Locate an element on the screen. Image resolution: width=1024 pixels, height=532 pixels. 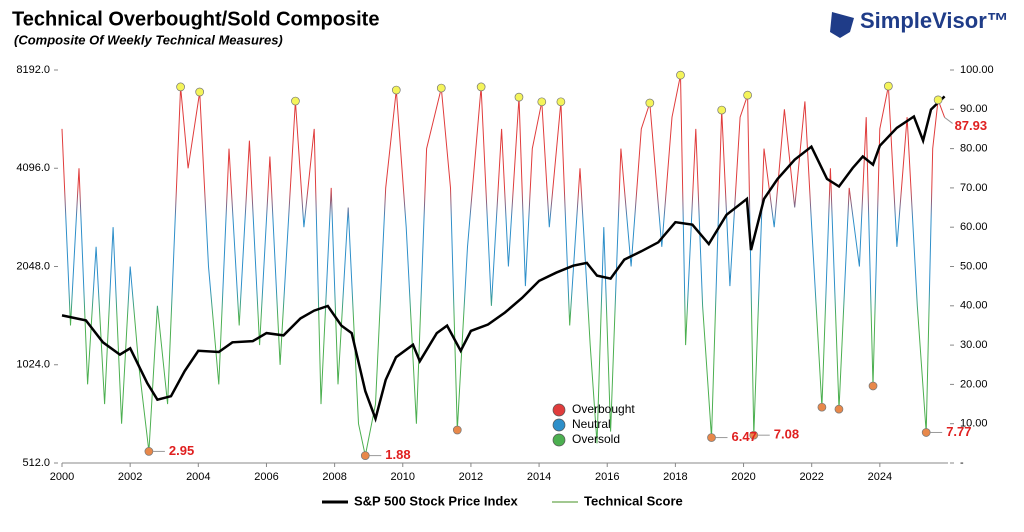
annotation: 6.47 is located at coordinates (744, 436).